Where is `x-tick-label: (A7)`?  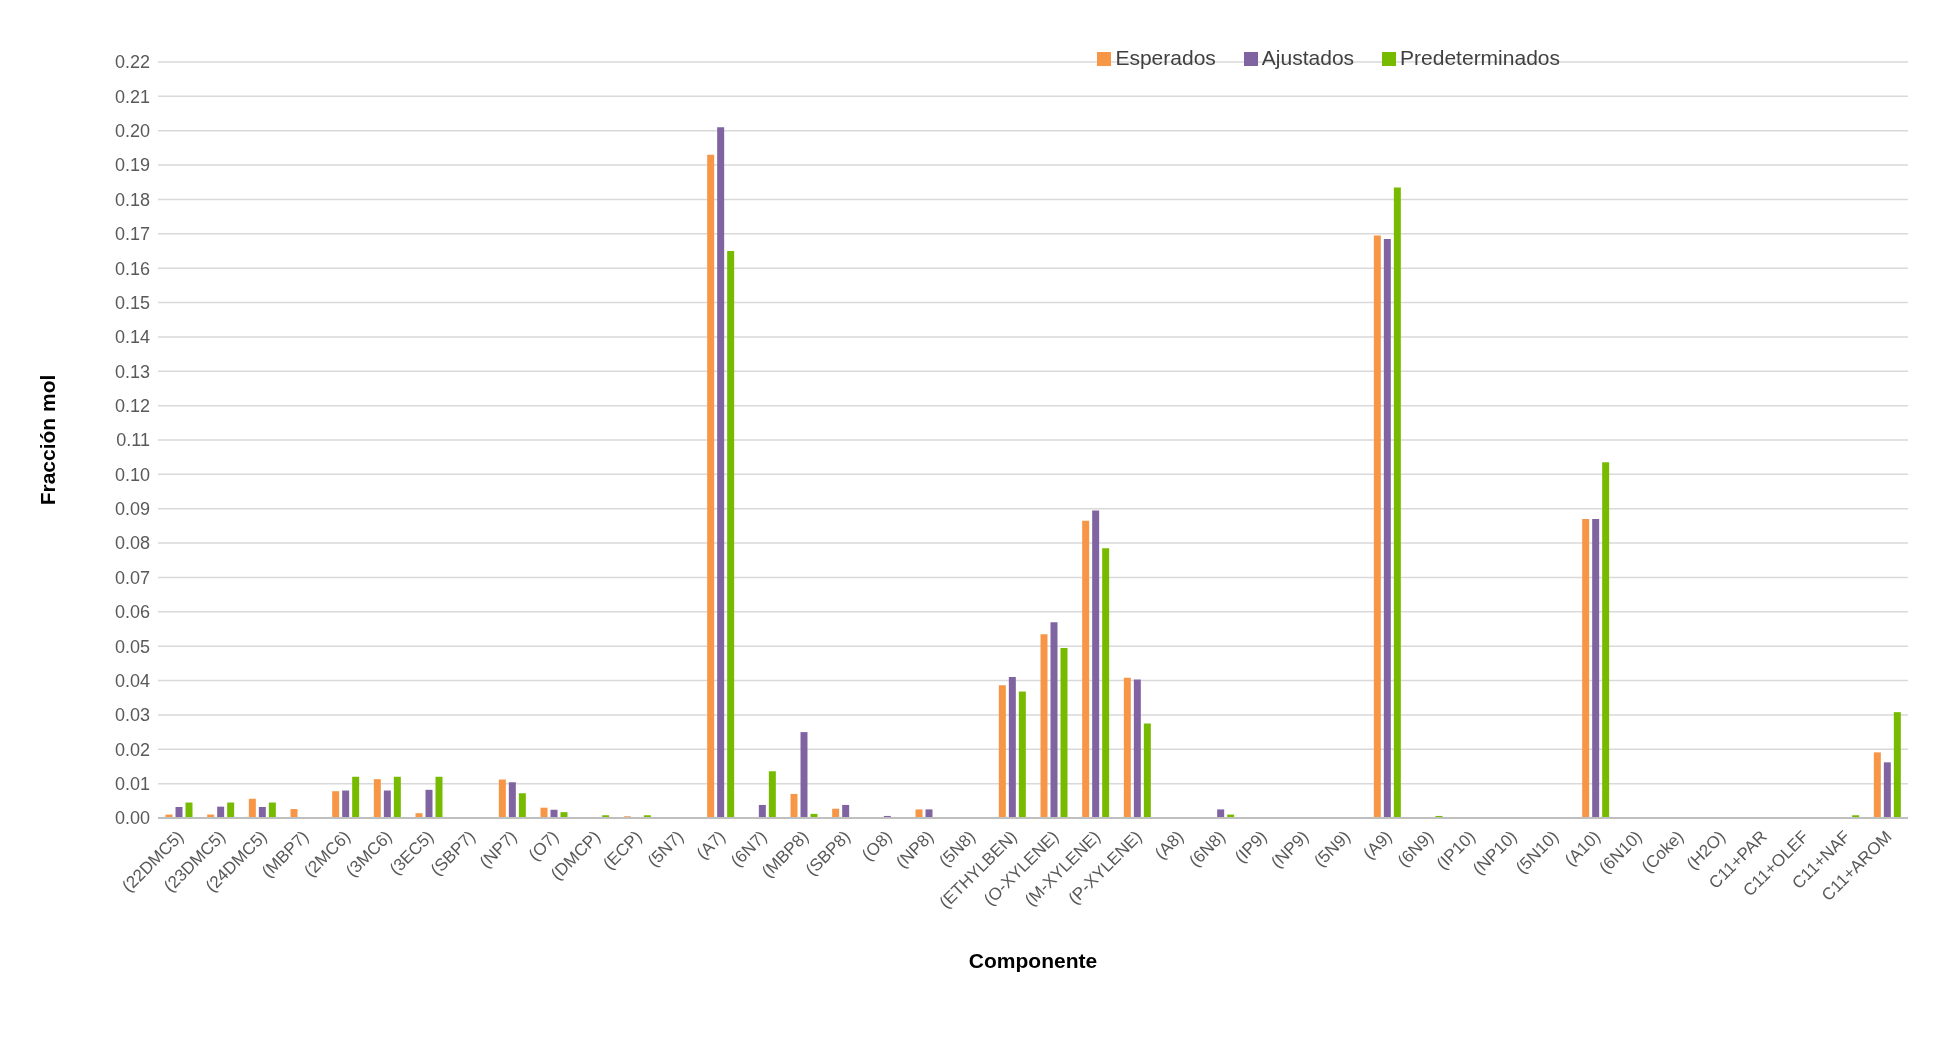
x-tick-label: (A7) is located at coordinates (710, 845).